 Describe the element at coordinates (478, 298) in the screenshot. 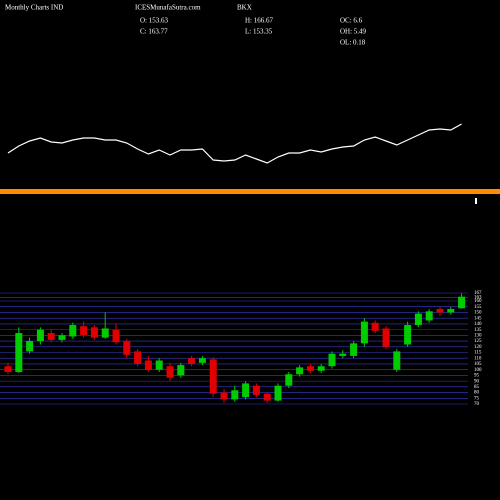

I see `y-tick-label: 163` at that location.